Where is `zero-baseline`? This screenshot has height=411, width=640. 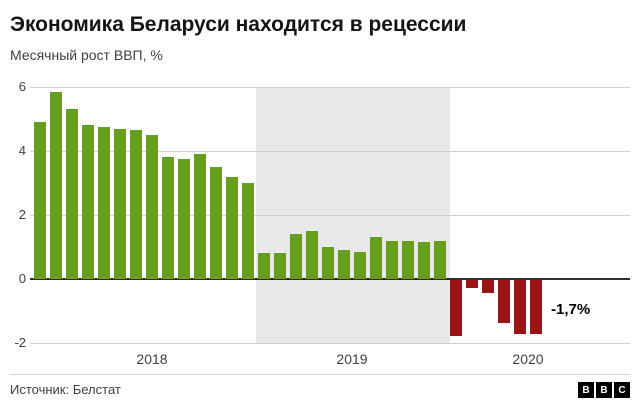
zero-baseline is located at coordinates (330, 279).